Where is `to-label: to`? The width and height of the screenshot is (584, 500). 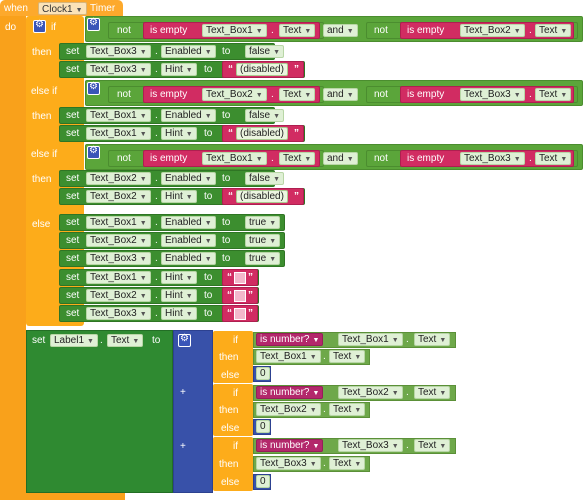 to-label: to is located at coordinates (208, 313).